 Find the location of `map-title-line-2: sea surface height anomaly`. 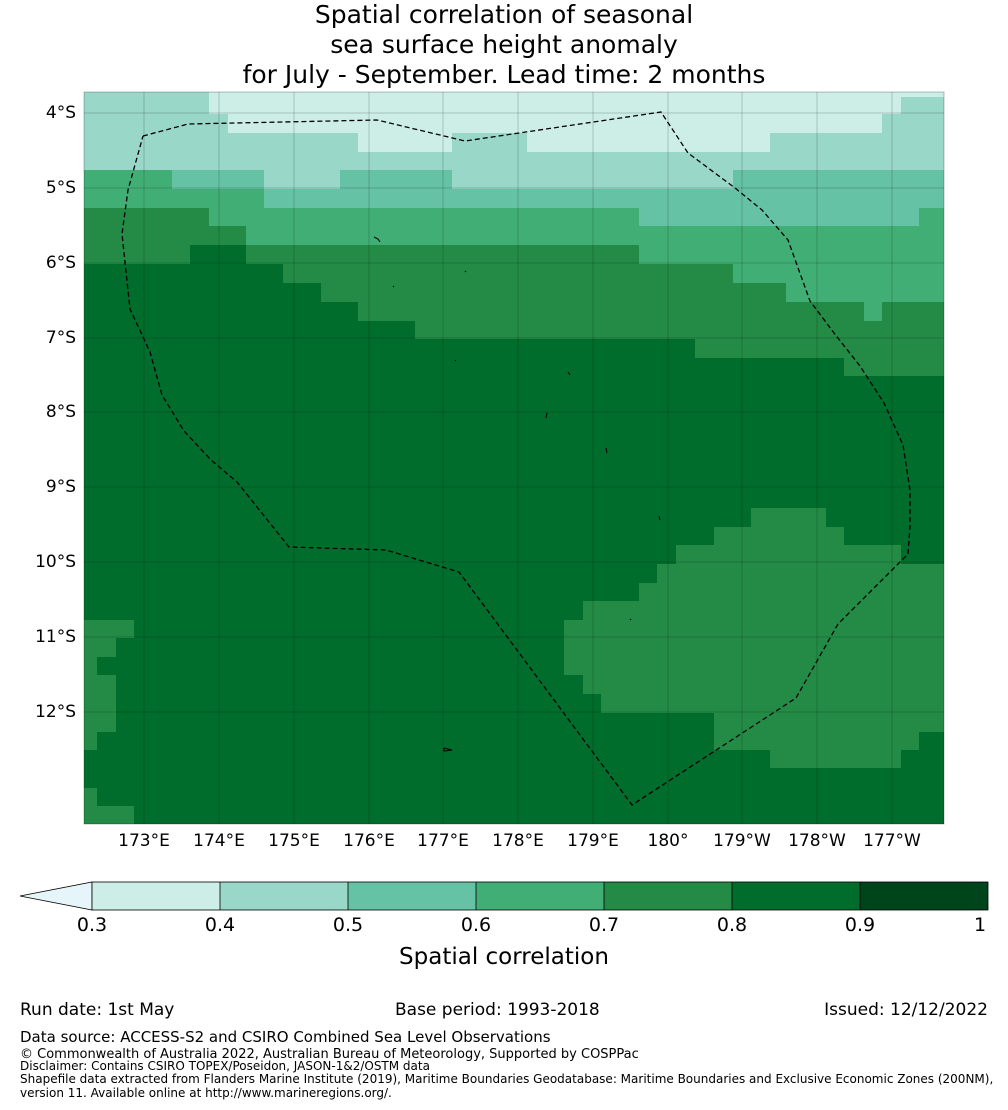

map-title-line-2: sea surface height anomaly is located at coordinates (504, 44).